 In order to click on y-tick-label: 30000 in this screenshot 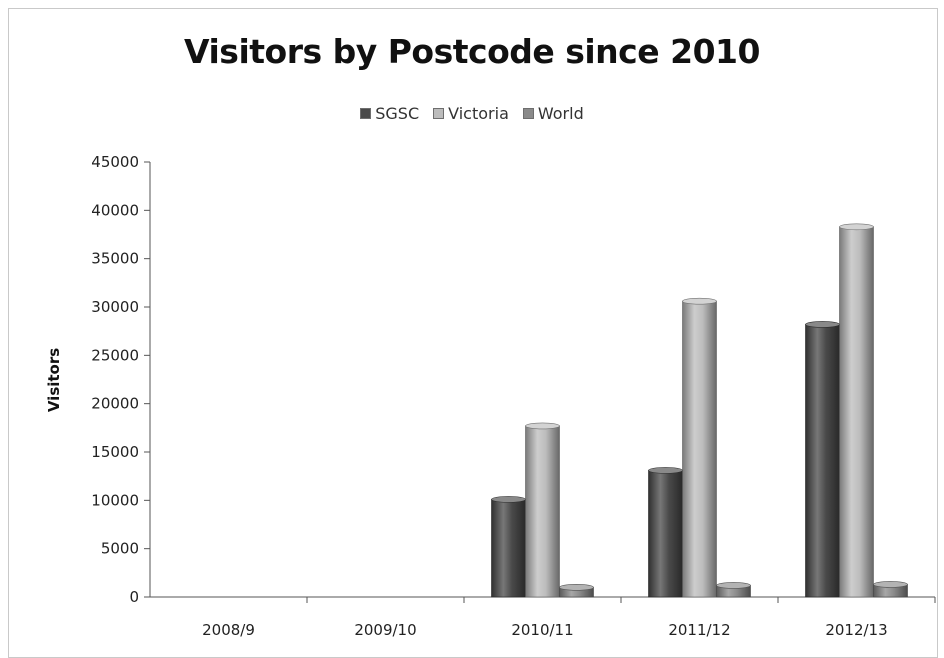, I will do `click(115, 307)`.